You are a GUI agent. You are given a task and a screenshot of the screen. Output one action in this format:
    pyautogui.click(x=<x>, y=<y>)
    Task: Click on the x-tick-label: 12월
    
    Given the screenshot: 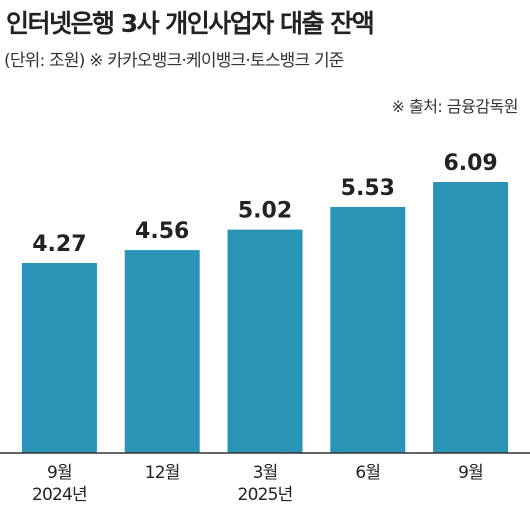 What is the action you would take?
    pyautogui.click(x=162, y=473)
    